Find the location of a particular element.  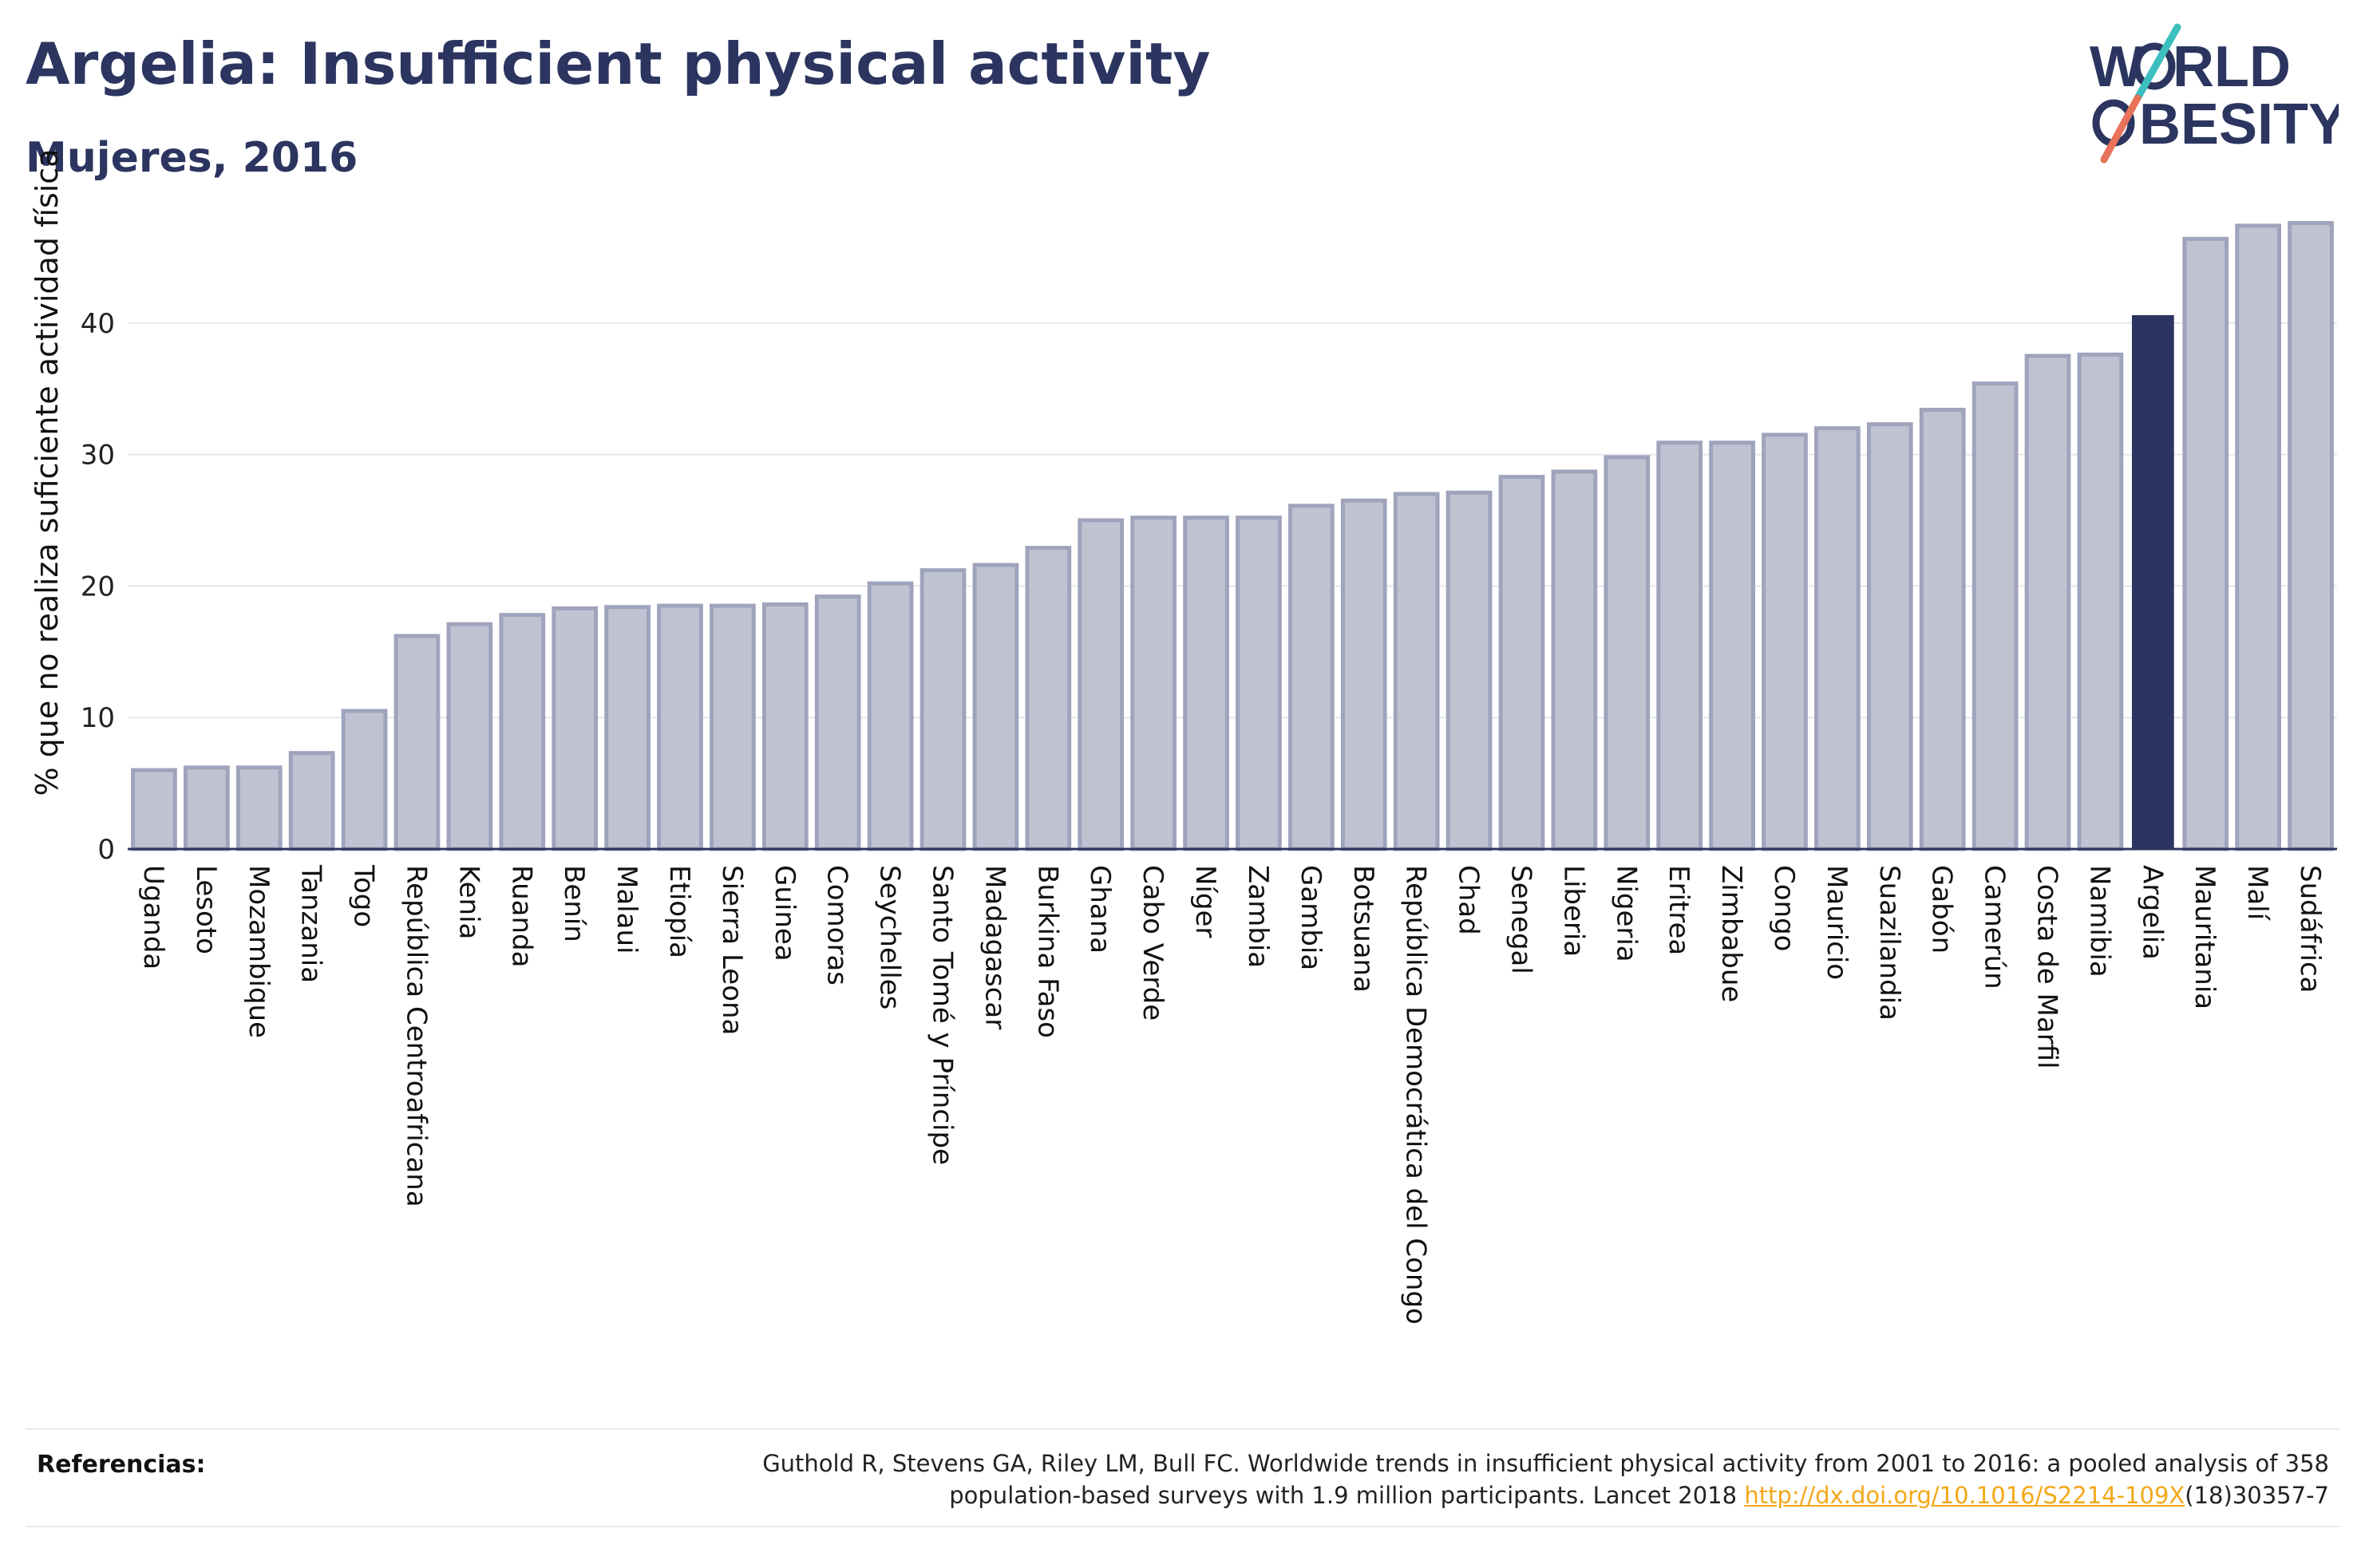

page-subtitle: Mujeres, 2016 is located at coordinates (192, 158).